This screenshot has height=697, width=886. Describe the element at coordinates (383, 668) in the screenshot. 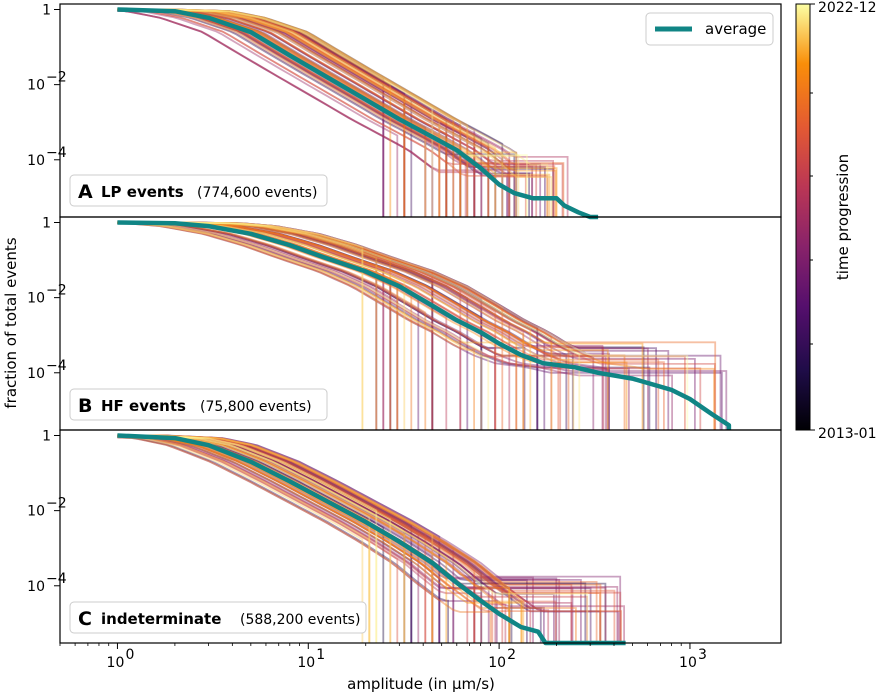

I see `x-axis: 10 0 10 1 10 2 10 3 amplitude (in µm/s)` at that location.